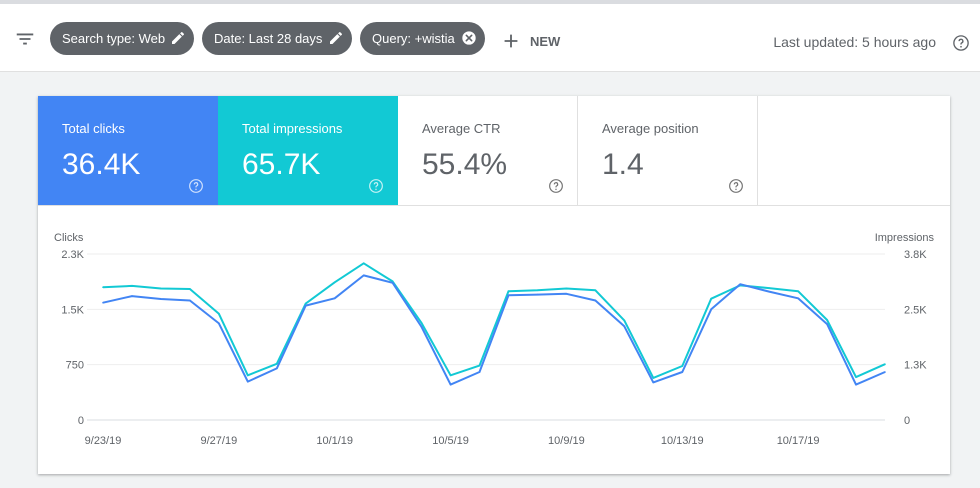 This screenshot has height=488, width=980. What do you see at coordinates (682, 441) in the screenshot?
I see `x-axis-tick-label: 10/13/19` at bounding box center [682, 441].